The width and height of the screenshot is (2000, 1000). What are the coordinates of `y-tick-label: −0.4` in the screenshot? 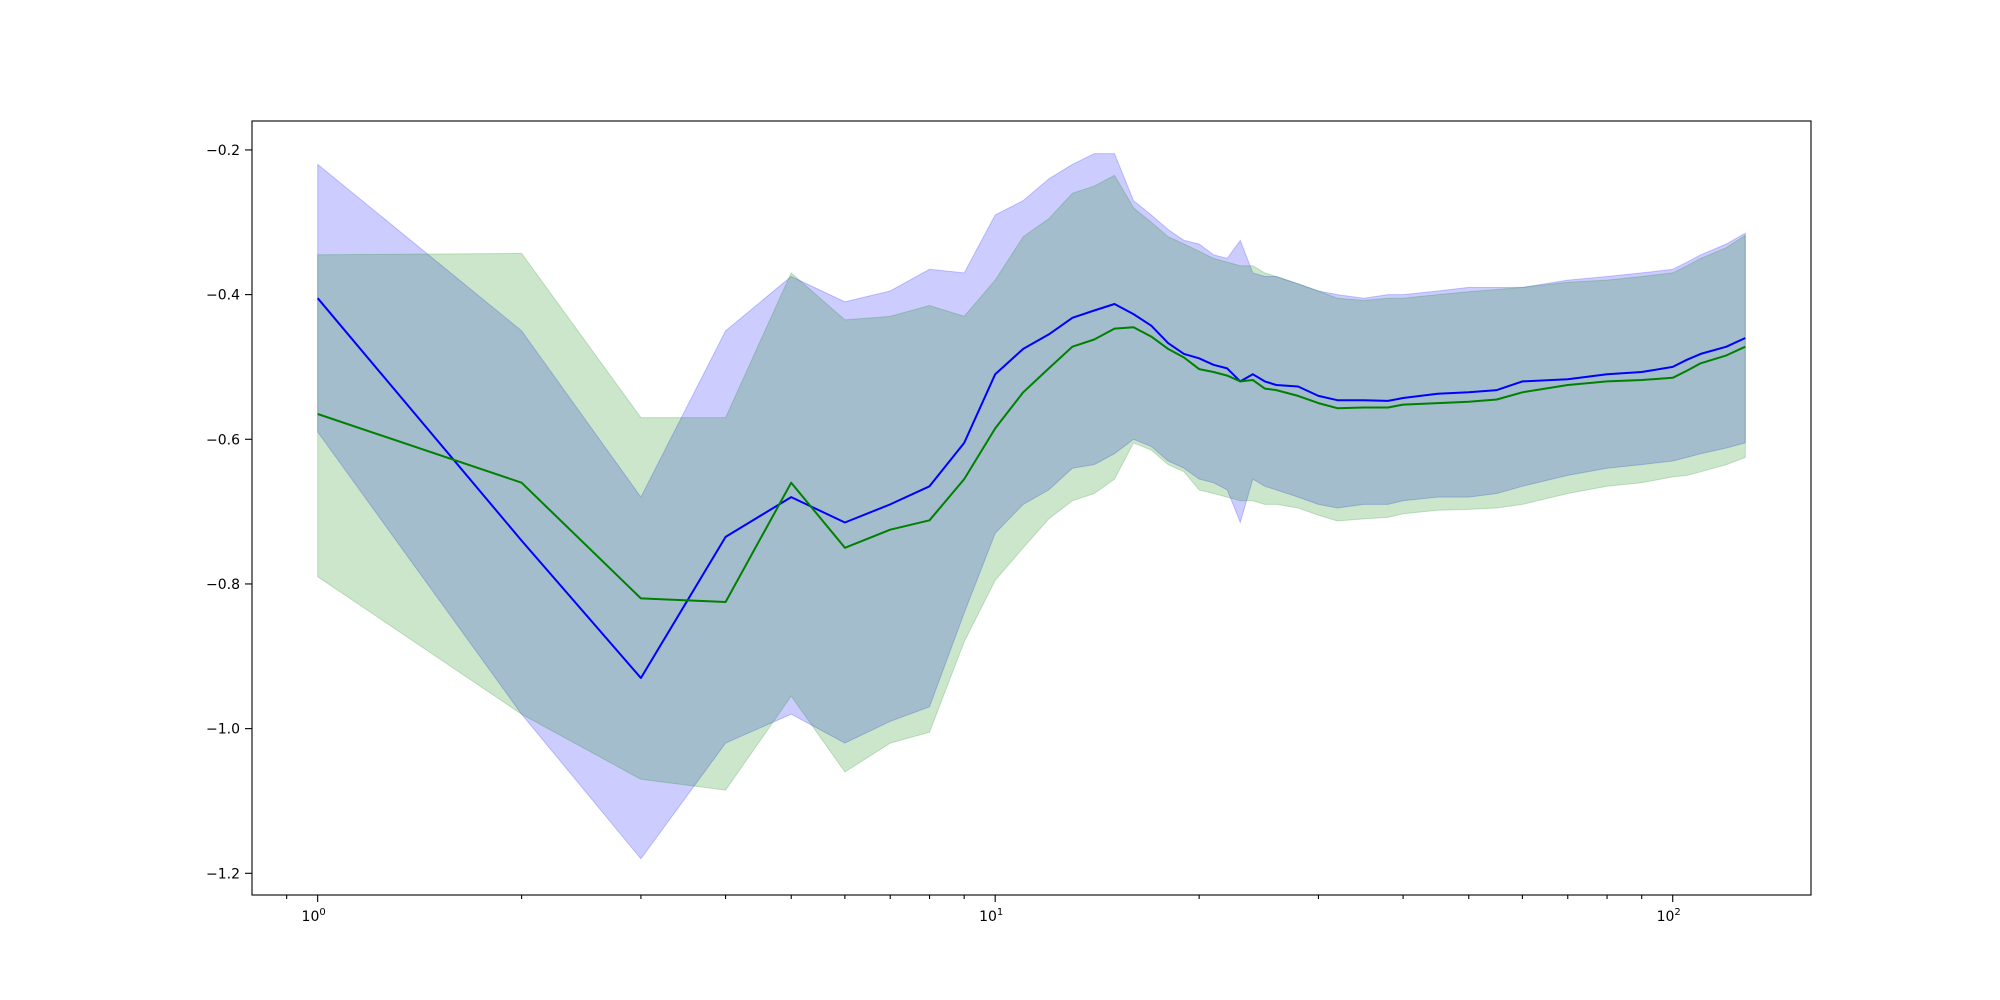 It's located at (223, 296).